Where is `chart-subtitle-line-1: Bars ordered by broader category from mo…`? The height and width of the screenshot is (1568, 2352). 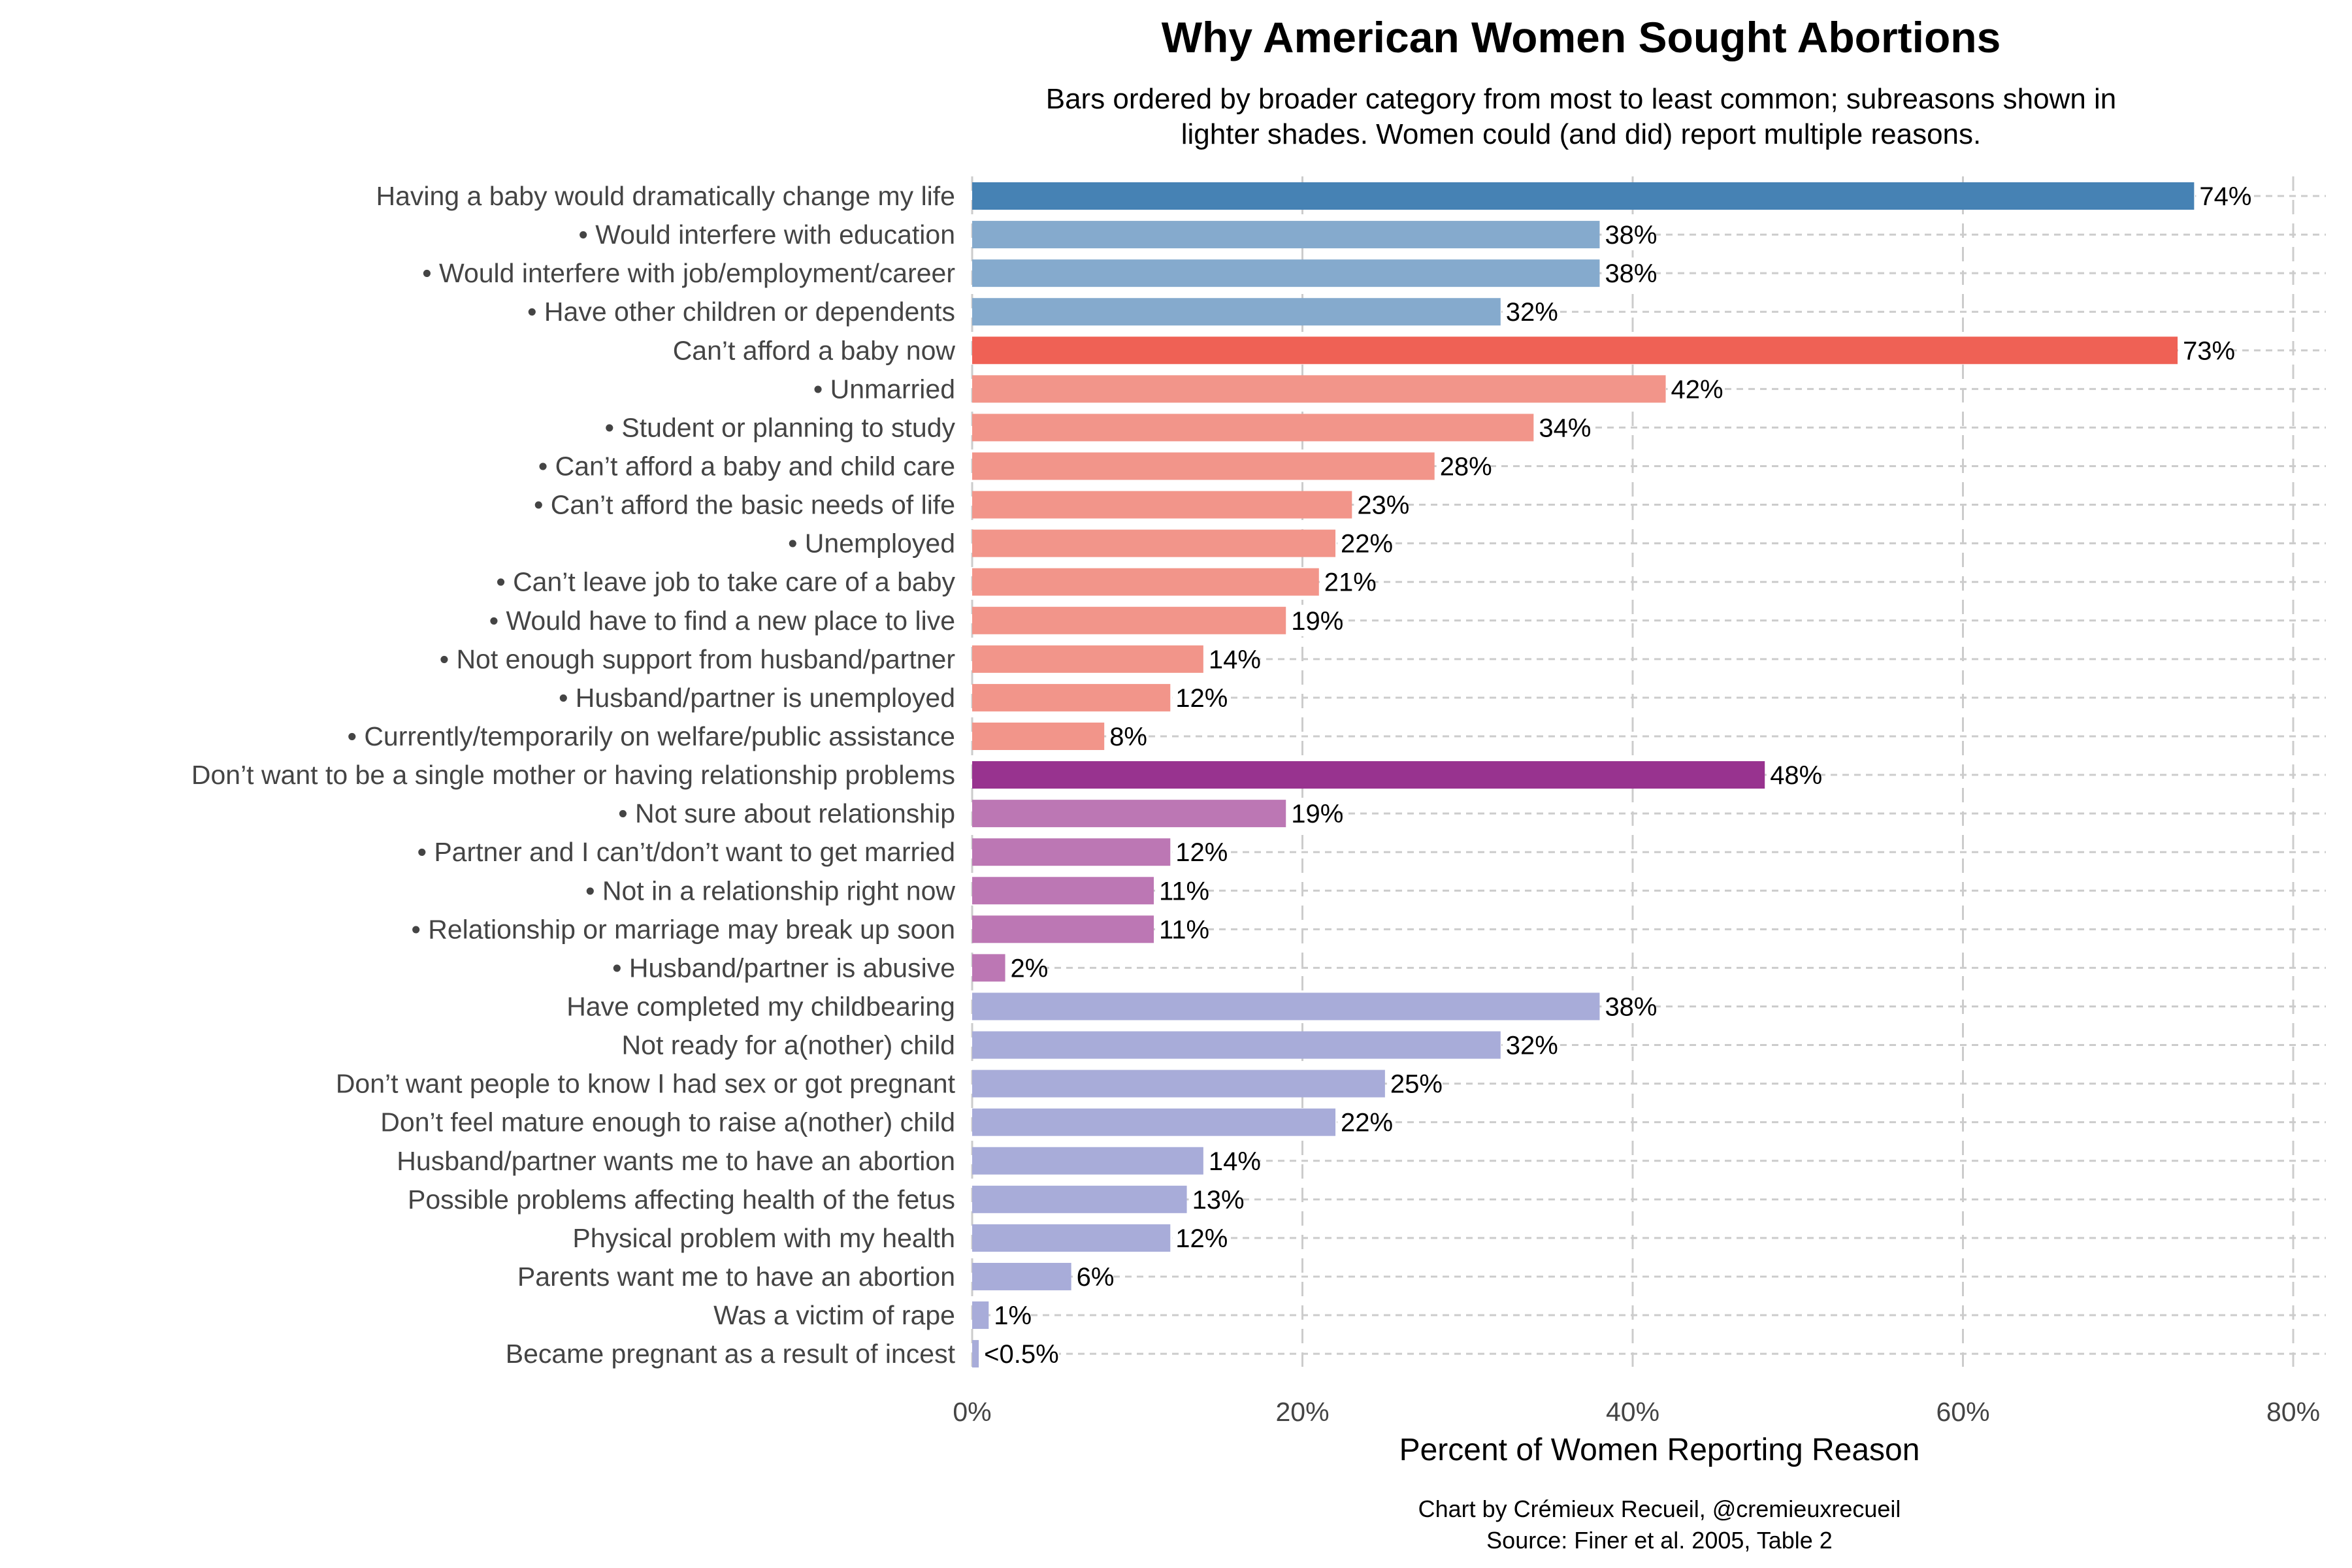
chart-subtitle-line-1: Bars ordered by broader category from mo… is located at coordinates (1581, 99).